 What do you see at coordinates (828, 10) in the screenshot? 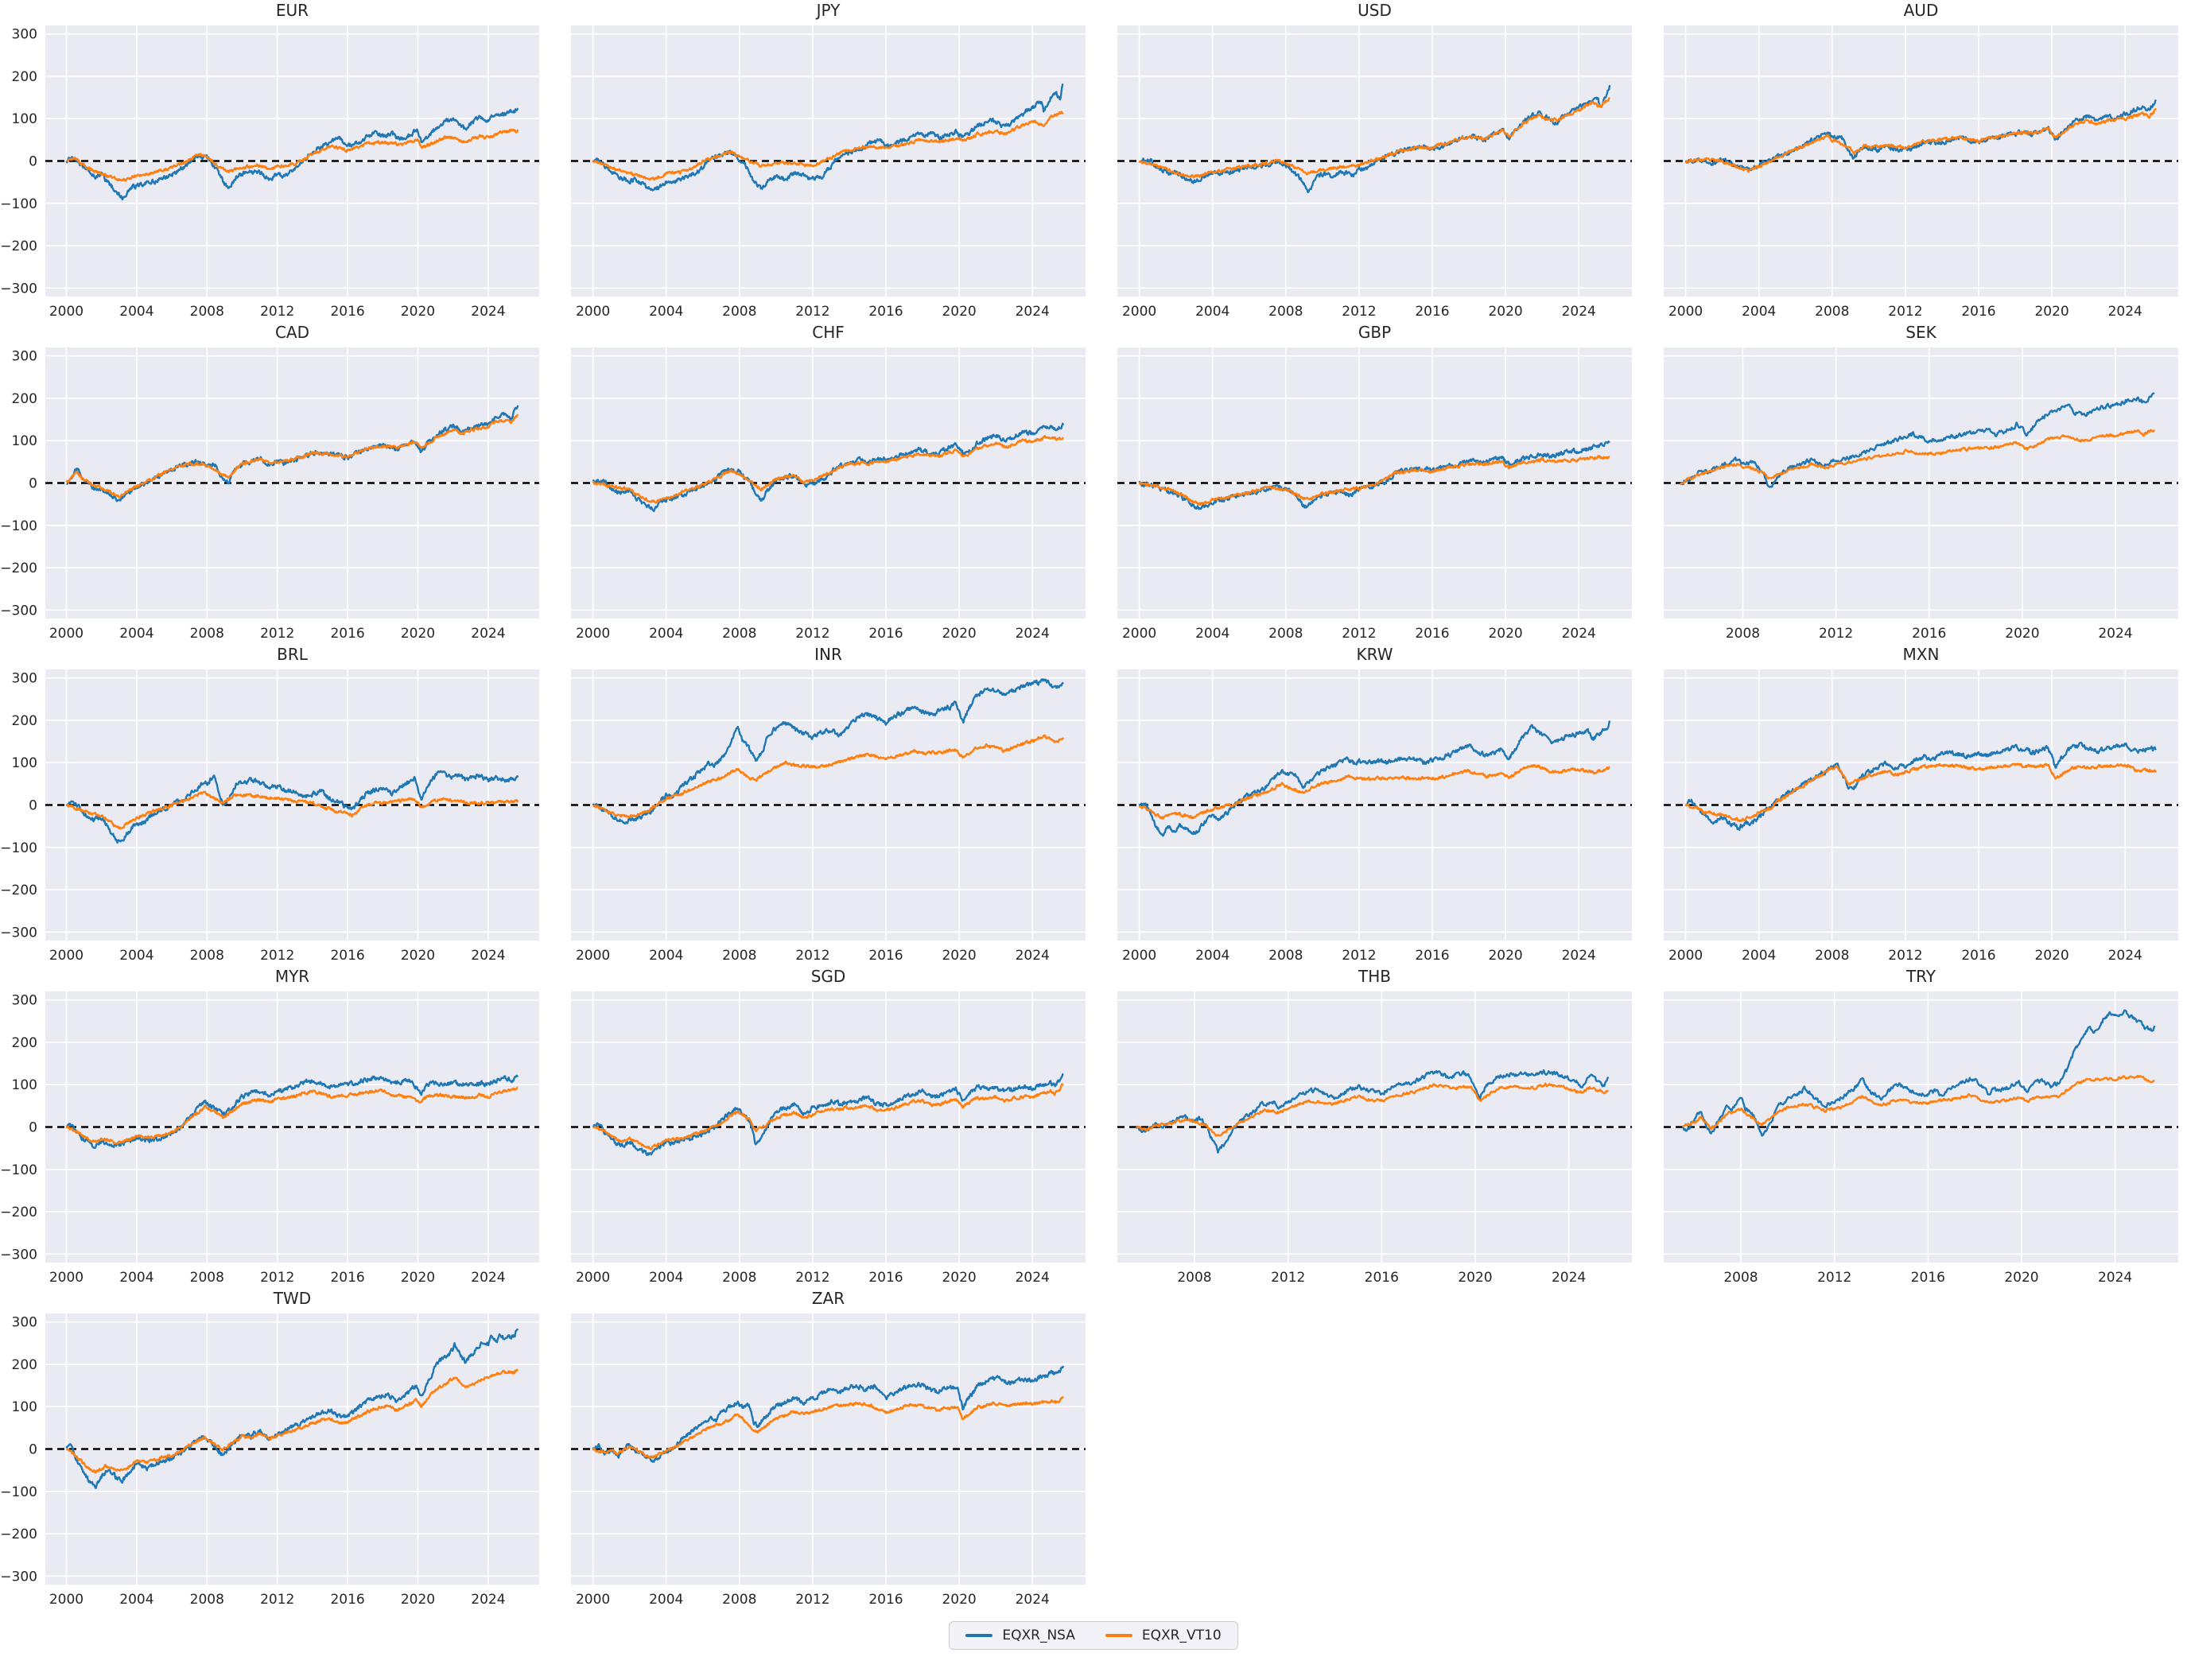
I see `chart-title: JPY` at bounding box center [828, 10].